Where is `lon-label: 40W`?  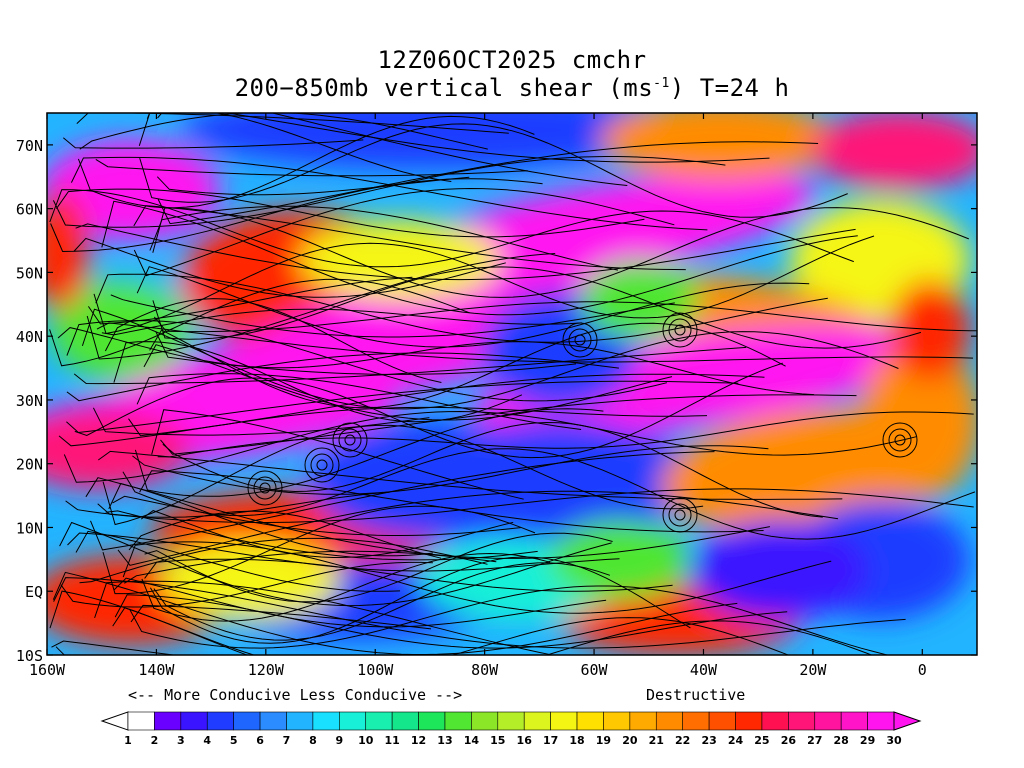
lon-label: 40W is located at coordinates (704, 670).